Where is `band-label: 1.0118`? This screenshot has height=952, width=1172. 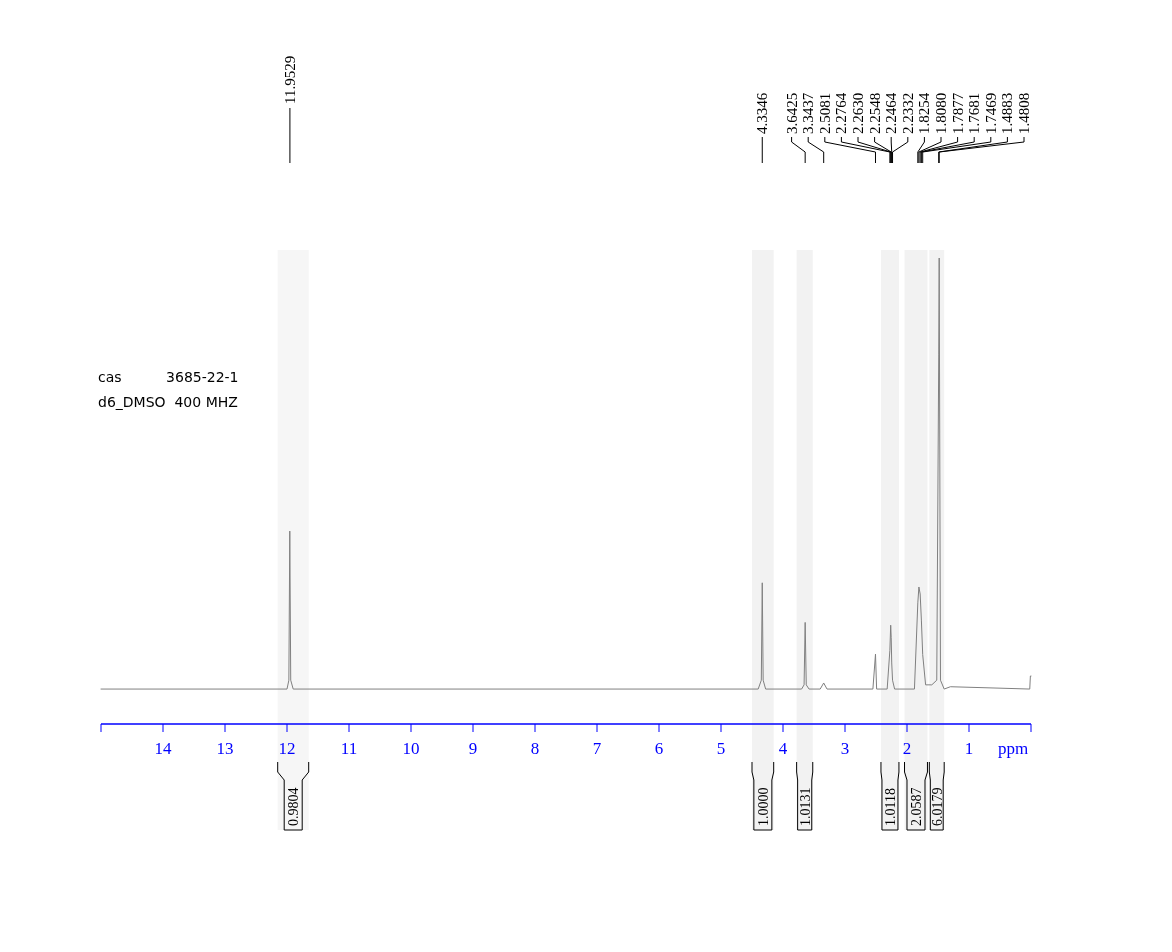 band-label: 1.0118 is located at coordinates (890, 807).